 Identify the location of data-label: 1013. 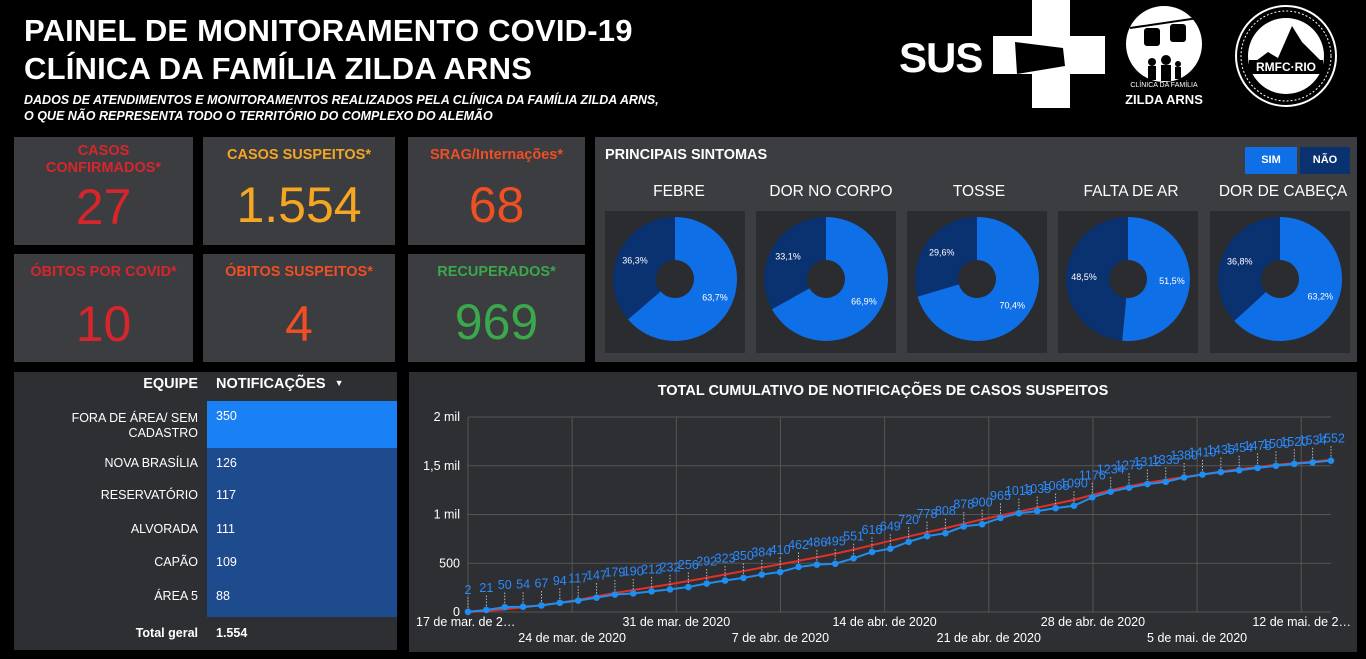
(1019, 491).